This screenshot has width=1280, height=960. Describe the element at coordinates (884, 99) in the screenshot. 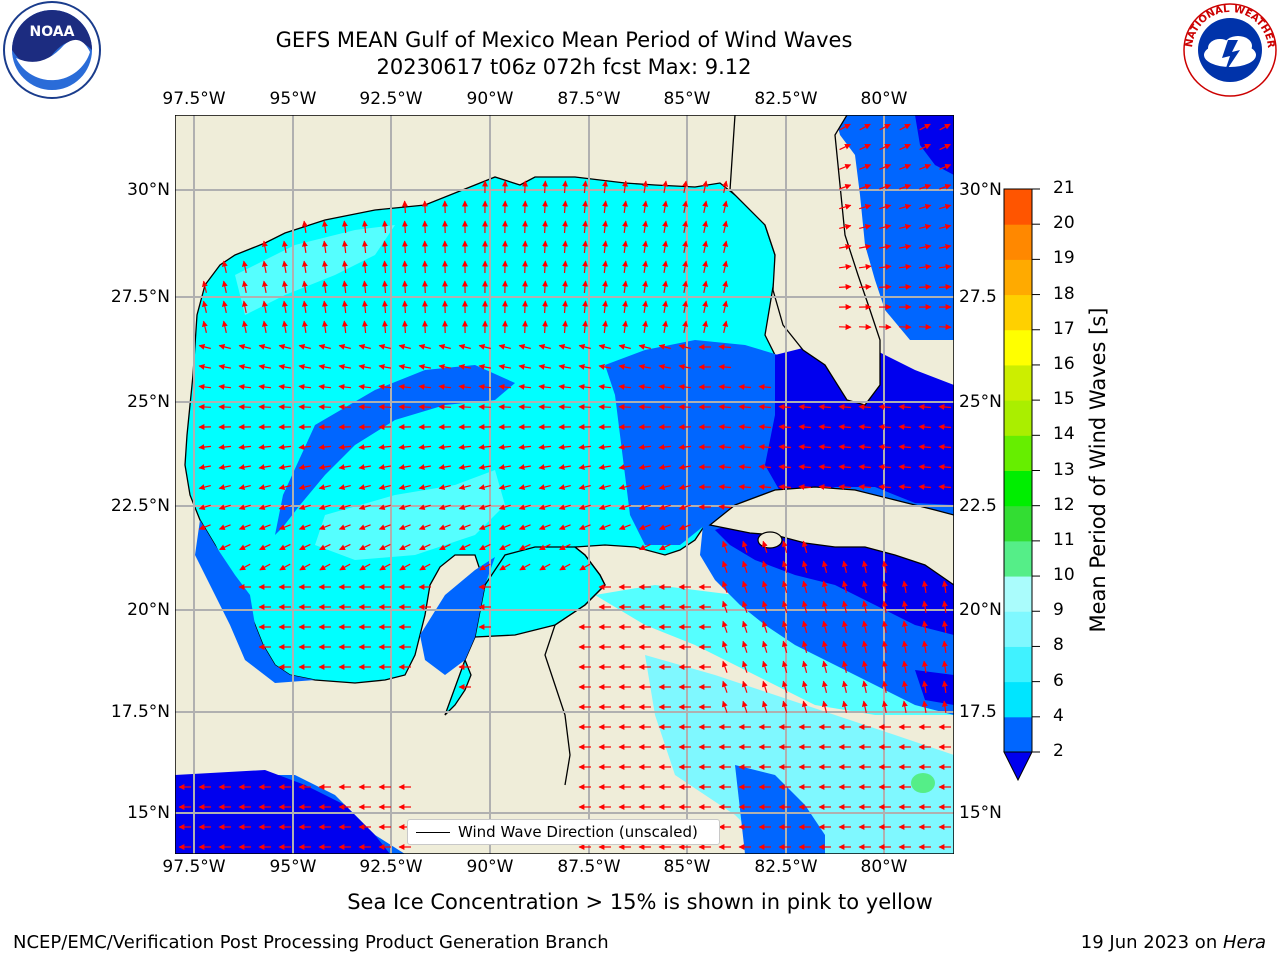

I see `lon-label-top: 80°W` at that location.